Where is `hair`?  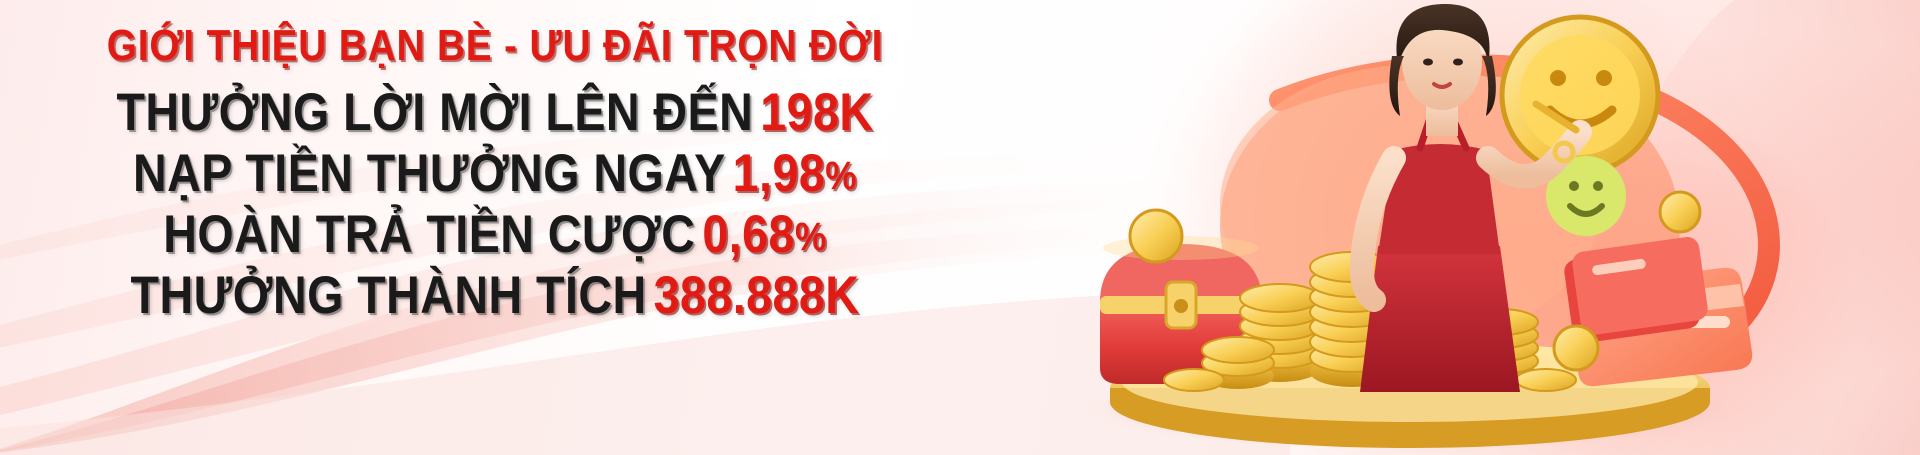
hair is located at coordinates (1443, 35).